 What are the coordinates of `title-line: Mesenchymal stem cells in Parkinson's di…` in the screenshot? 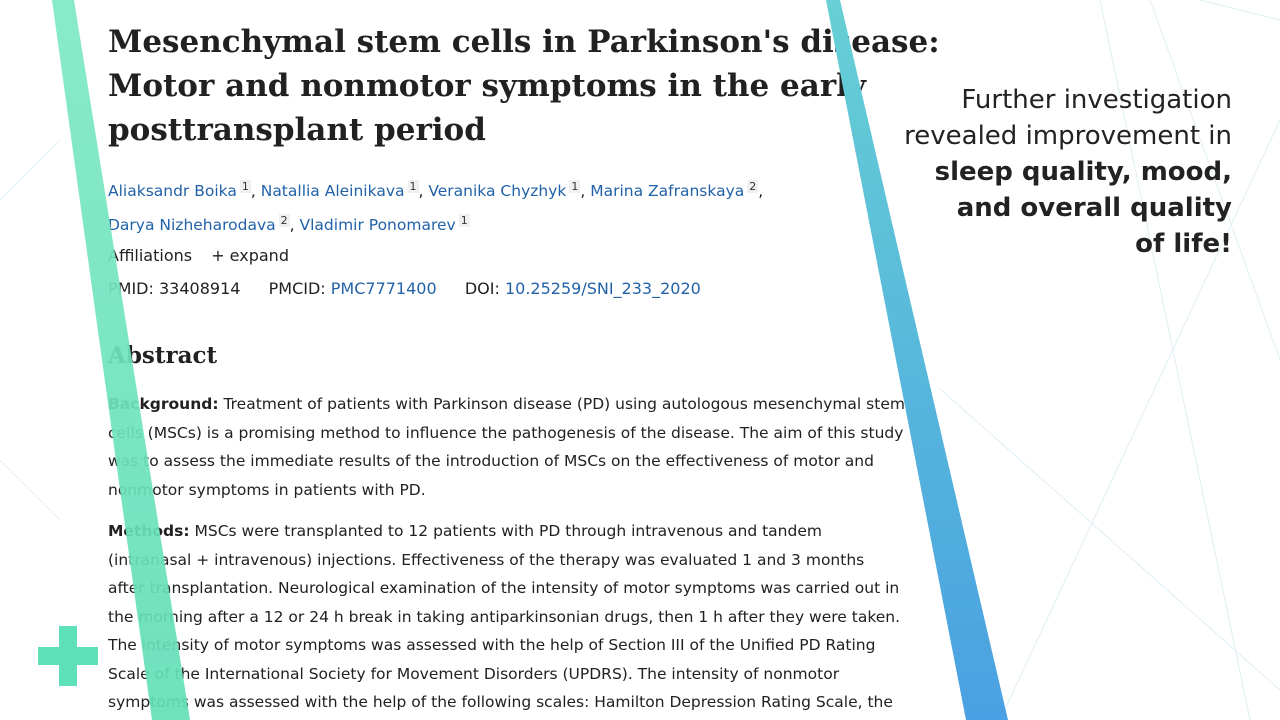 It's located at (524, 42).